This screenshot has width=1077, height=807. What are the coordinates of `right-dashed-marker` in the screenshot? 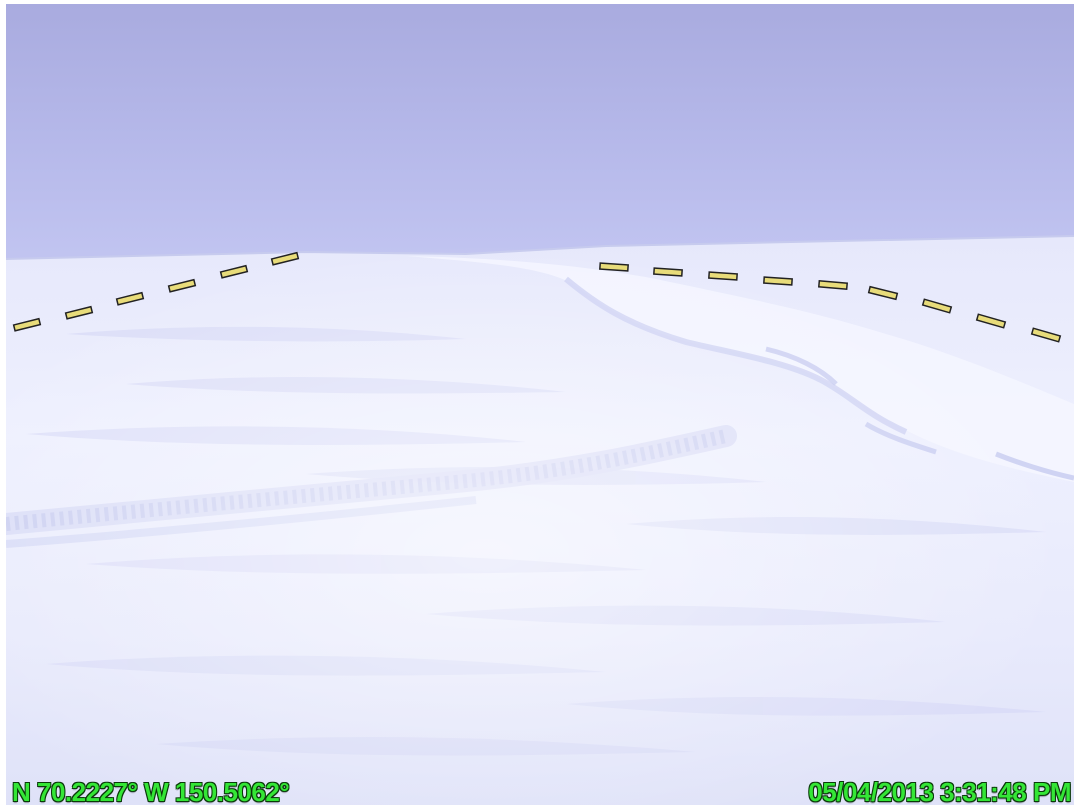 It's located at (830, 302).